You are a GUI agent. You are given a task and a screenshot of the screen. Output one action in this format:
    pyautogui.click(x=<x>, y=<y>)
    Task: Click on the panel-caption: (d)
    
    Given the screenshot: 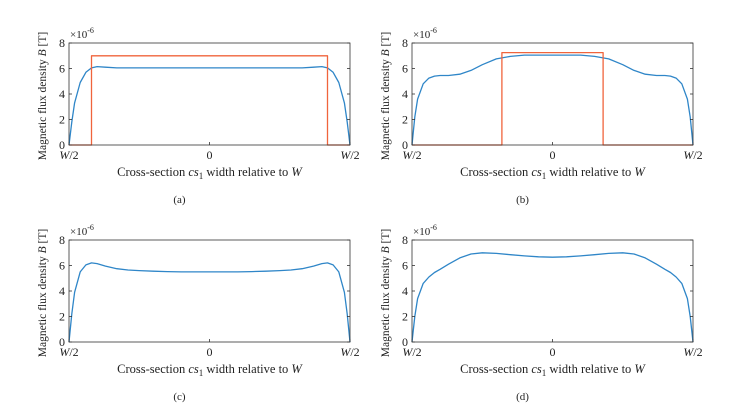 What is the action you would take?
    pyautogui.click(x=522, y=397)
    